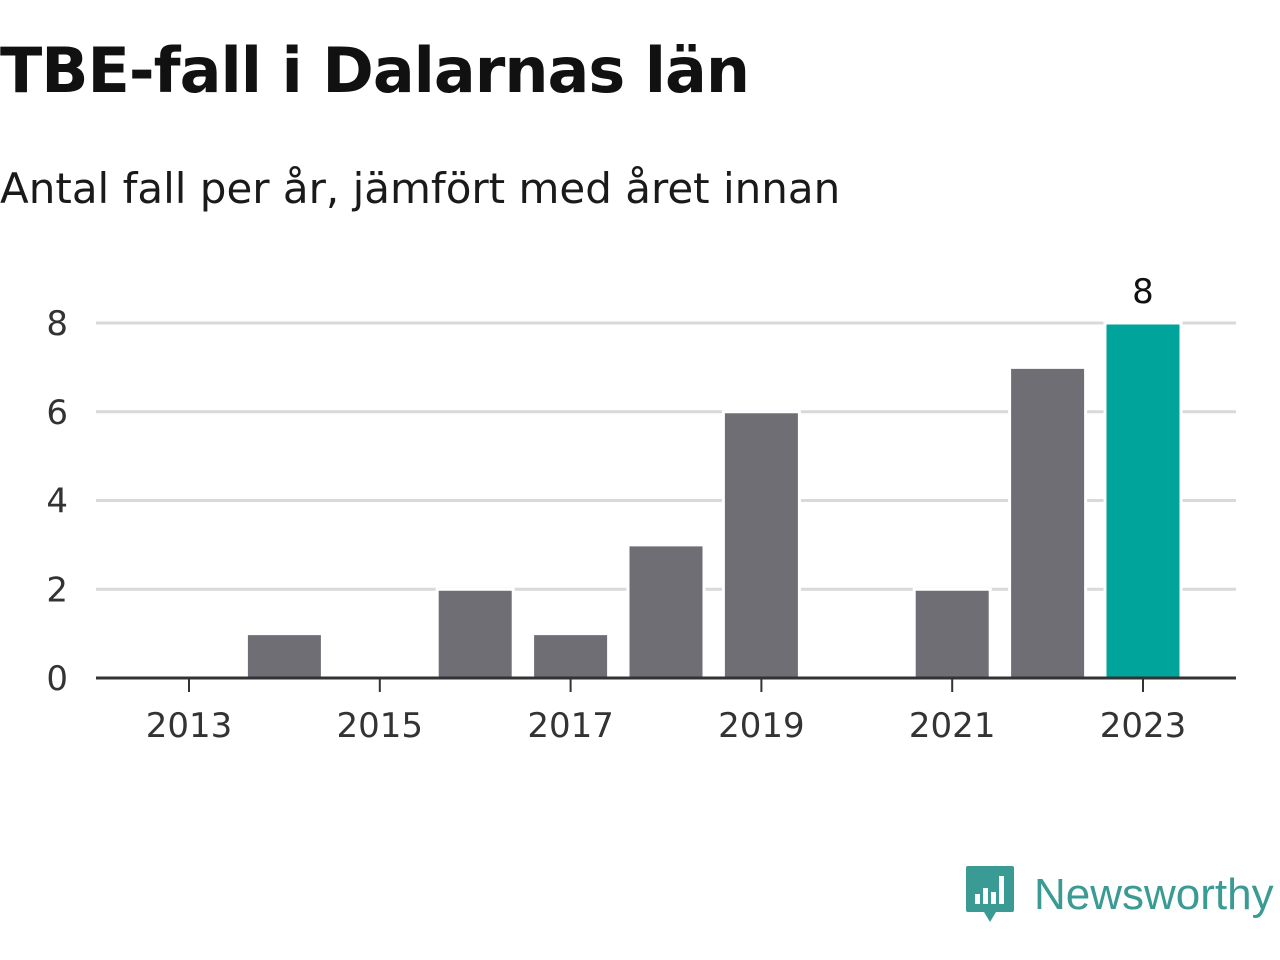 Image resolution: width=1280 pixels, height=960 pixels. I want to click on bar-2014, so click(284, 656).